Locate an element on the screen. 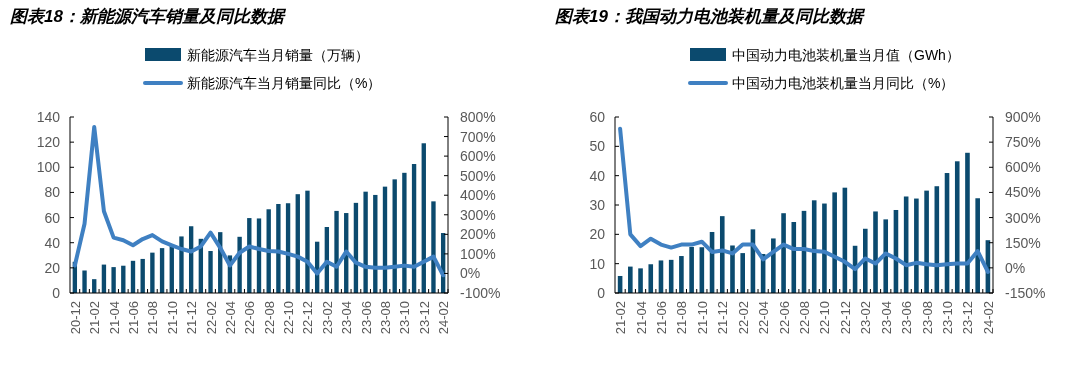 This screenshot has width=1086, height=377. y2-tick-label: -100% is located at coordinates (480, 293).